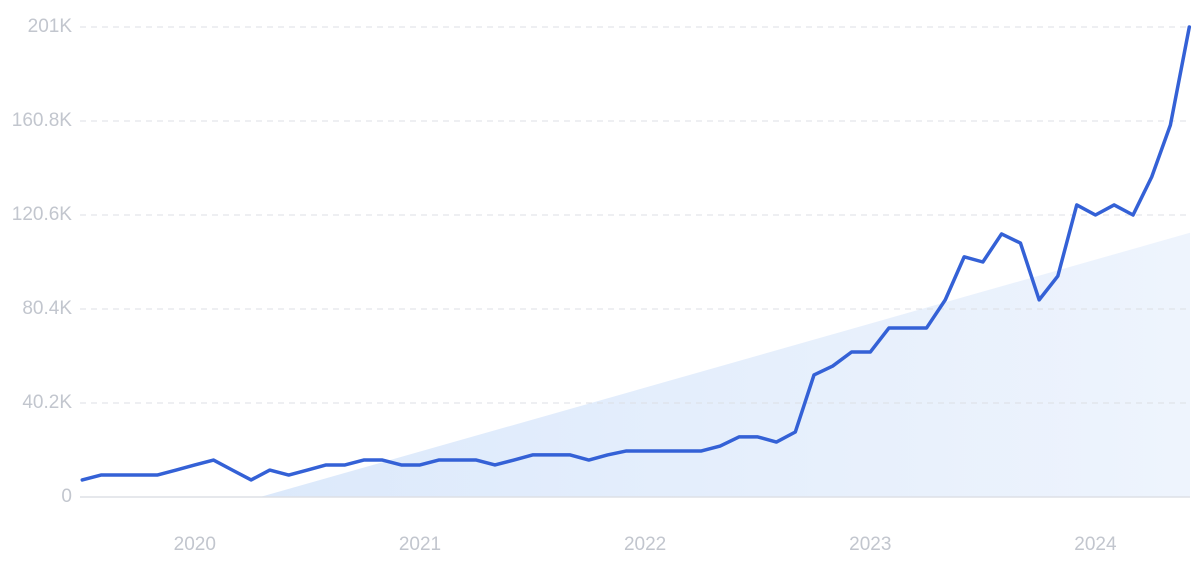  Describe the element at coordinates (66, 496) in the screenshot. I see `y-tick-label: 0` at that location.